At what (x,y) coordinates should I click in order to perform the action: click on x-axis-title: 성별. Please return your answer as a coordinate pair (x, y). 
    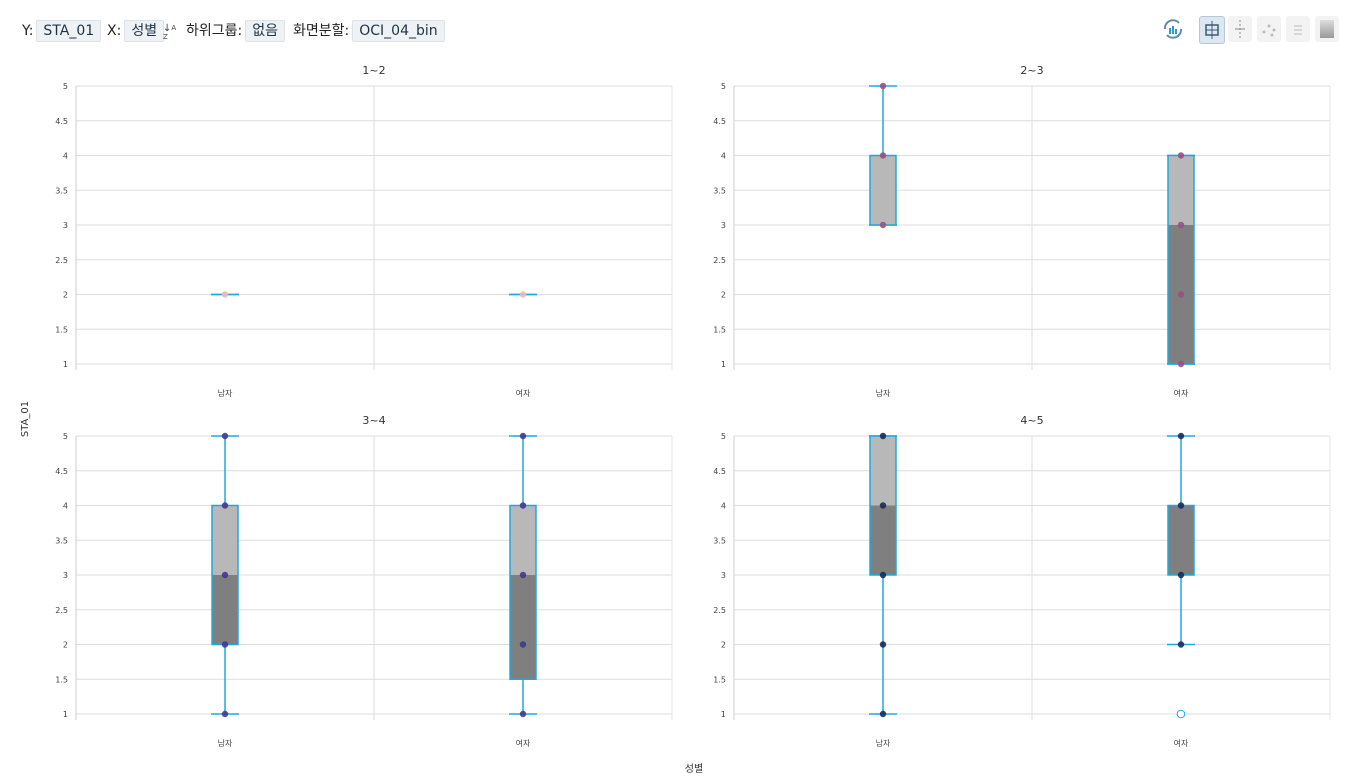
    Looking at the image, I should click on (694, 769).